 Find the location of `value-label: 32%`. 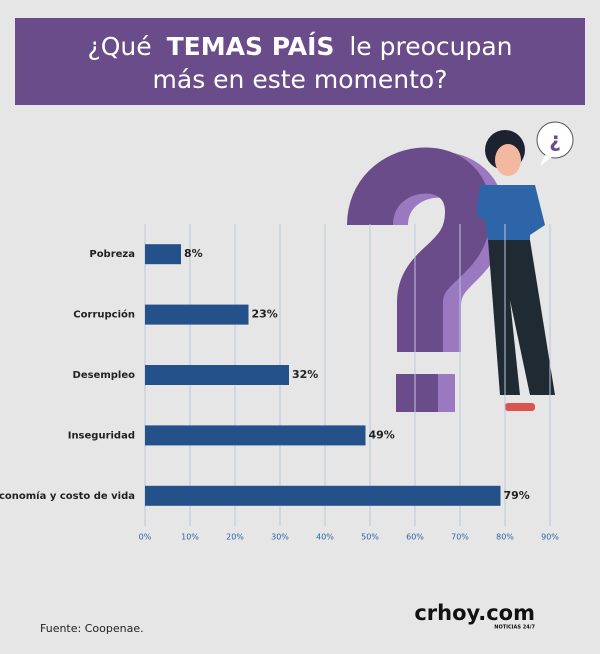

value-label: 32% is located at coordinates (305, 374).